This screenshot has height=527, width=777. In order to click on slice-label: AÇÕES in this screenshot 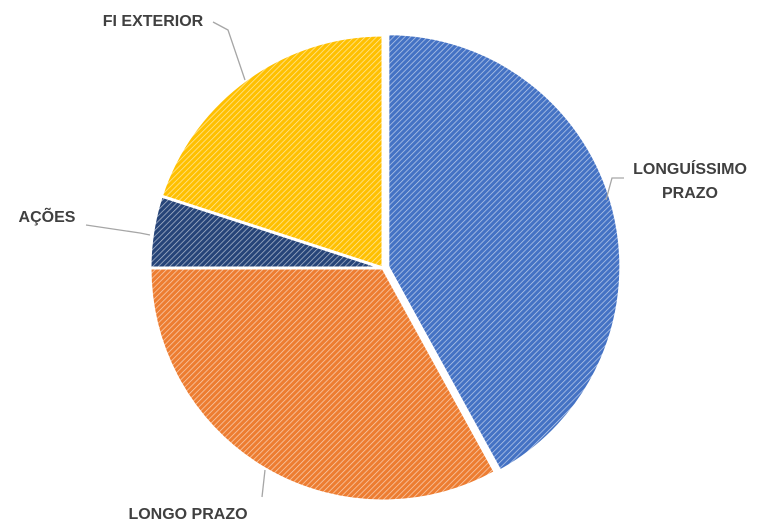, I will do `click(47, 217)`.